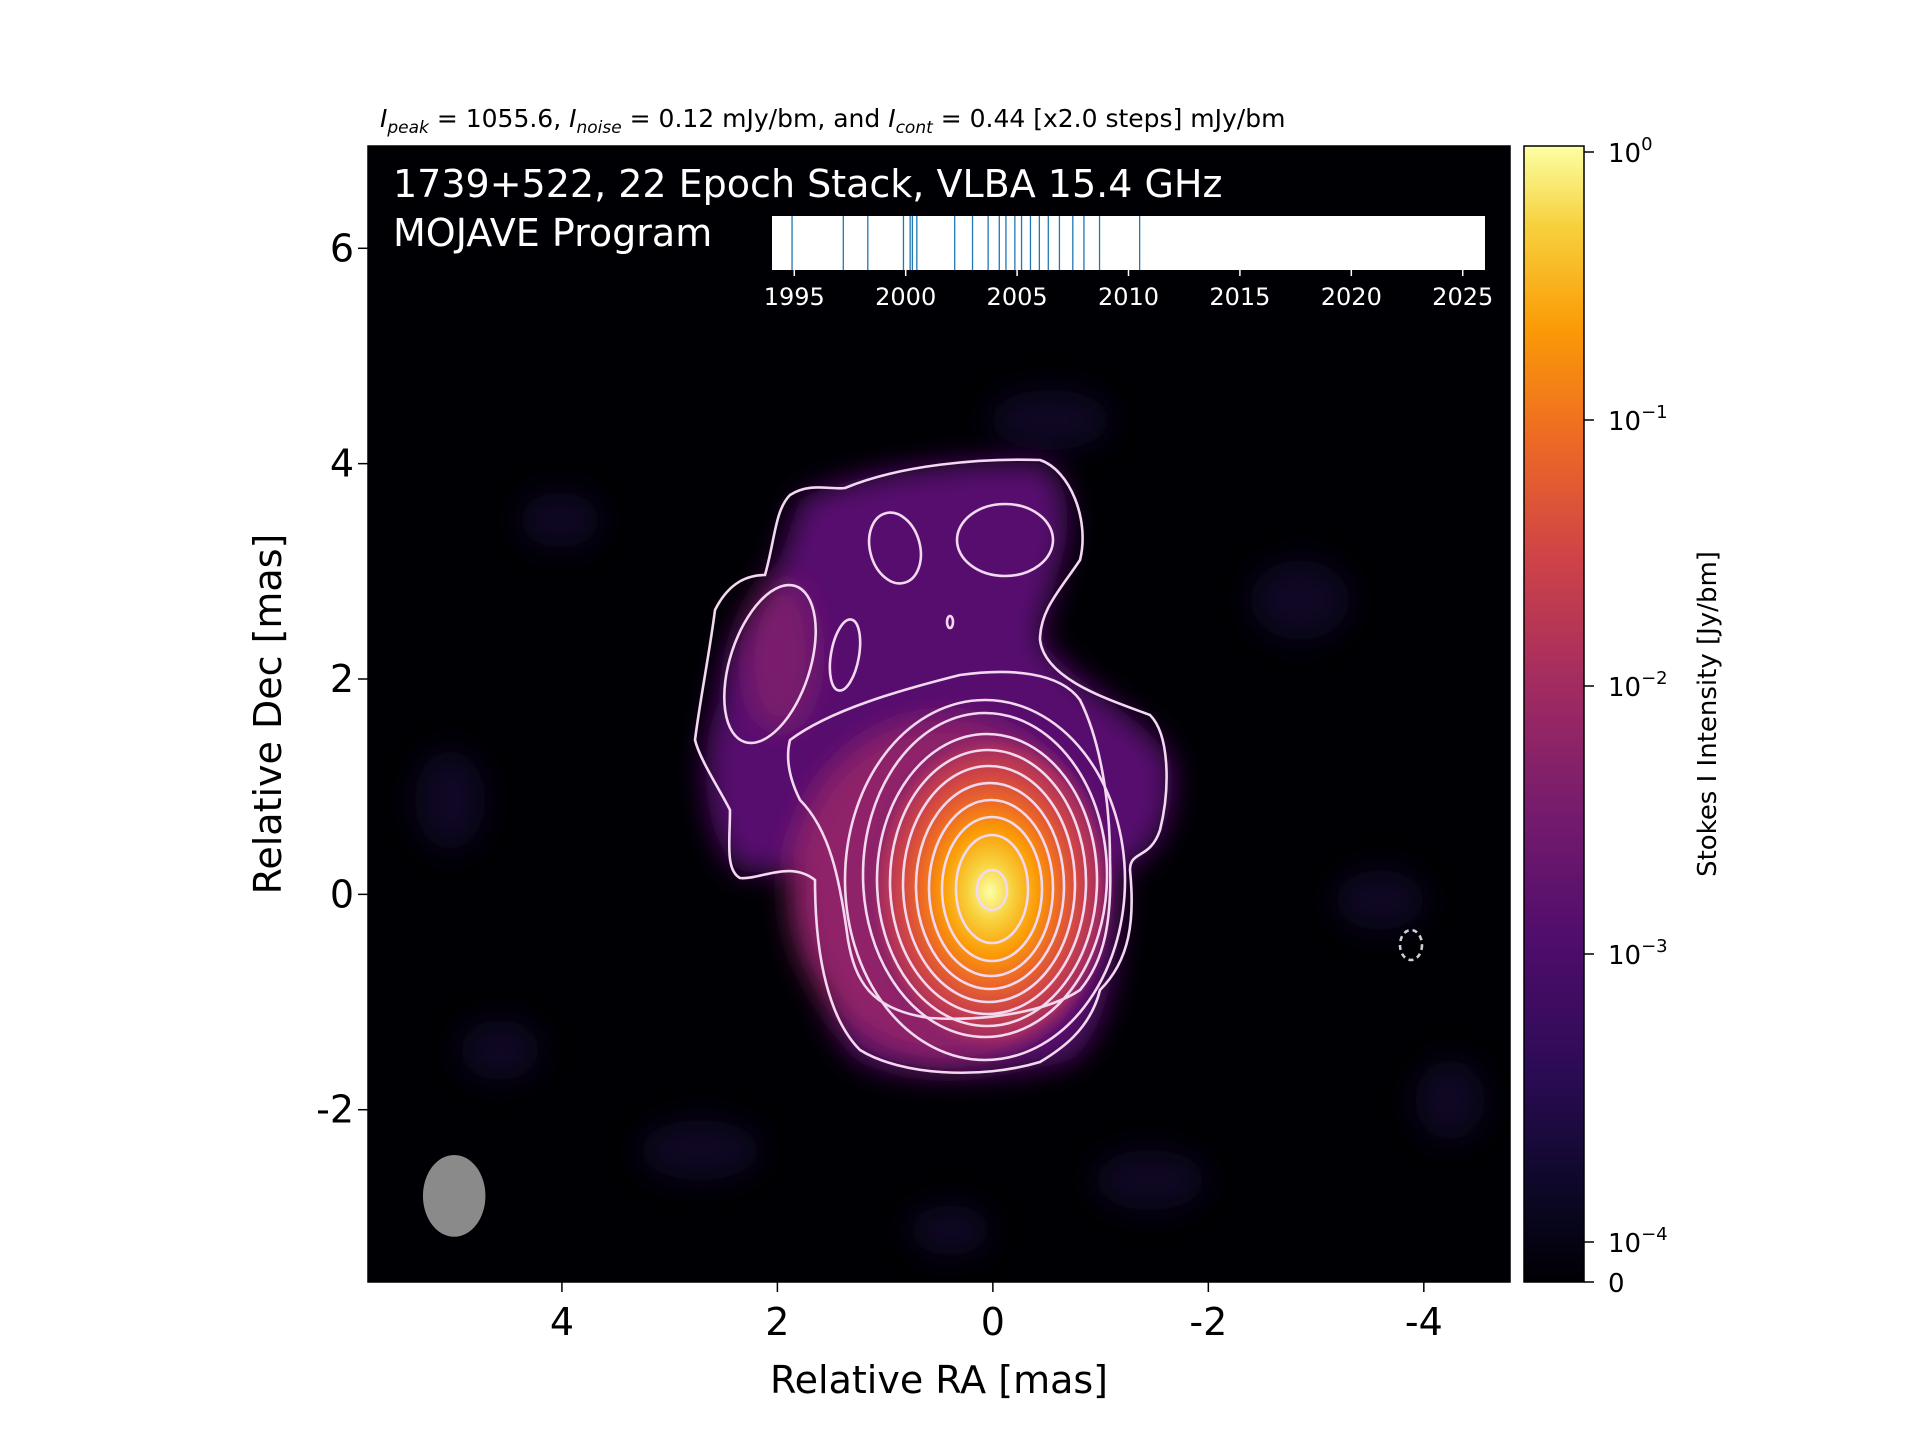  What do you see at coordinates (950, 622) in the screenshot?
I see `contour-tiny` at bounding box center [950, 622].